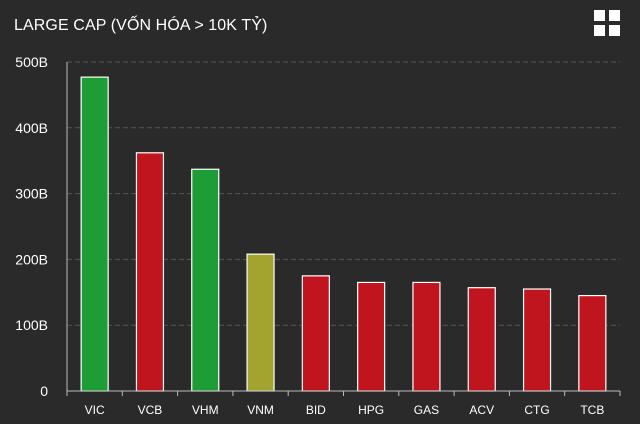  I want to click on y-tick-label: 400B, so click(31, 128).